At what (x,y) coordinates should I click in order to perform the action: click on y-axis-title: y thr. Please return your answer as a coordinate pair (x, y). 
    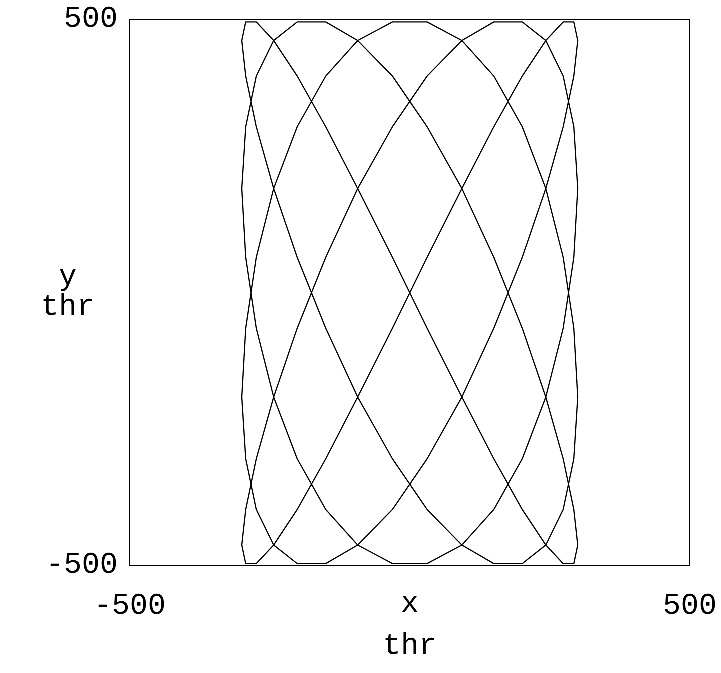
    Looking at the image, I should click on (68, 293).